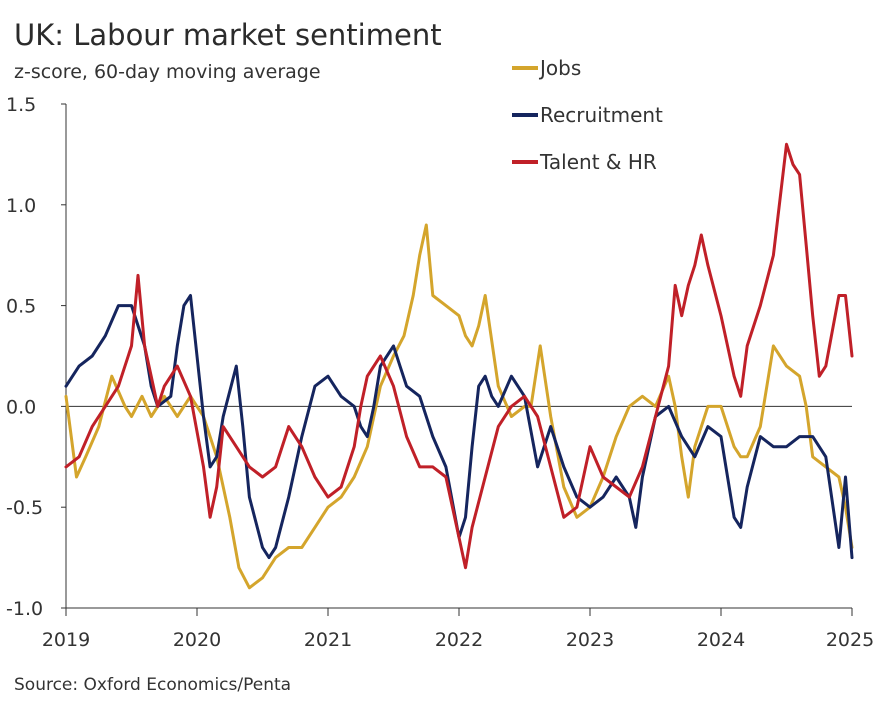  Describe the element at coordinates (459, 640) in the screenshot. I see `x-tick-label: 2022` at that location.